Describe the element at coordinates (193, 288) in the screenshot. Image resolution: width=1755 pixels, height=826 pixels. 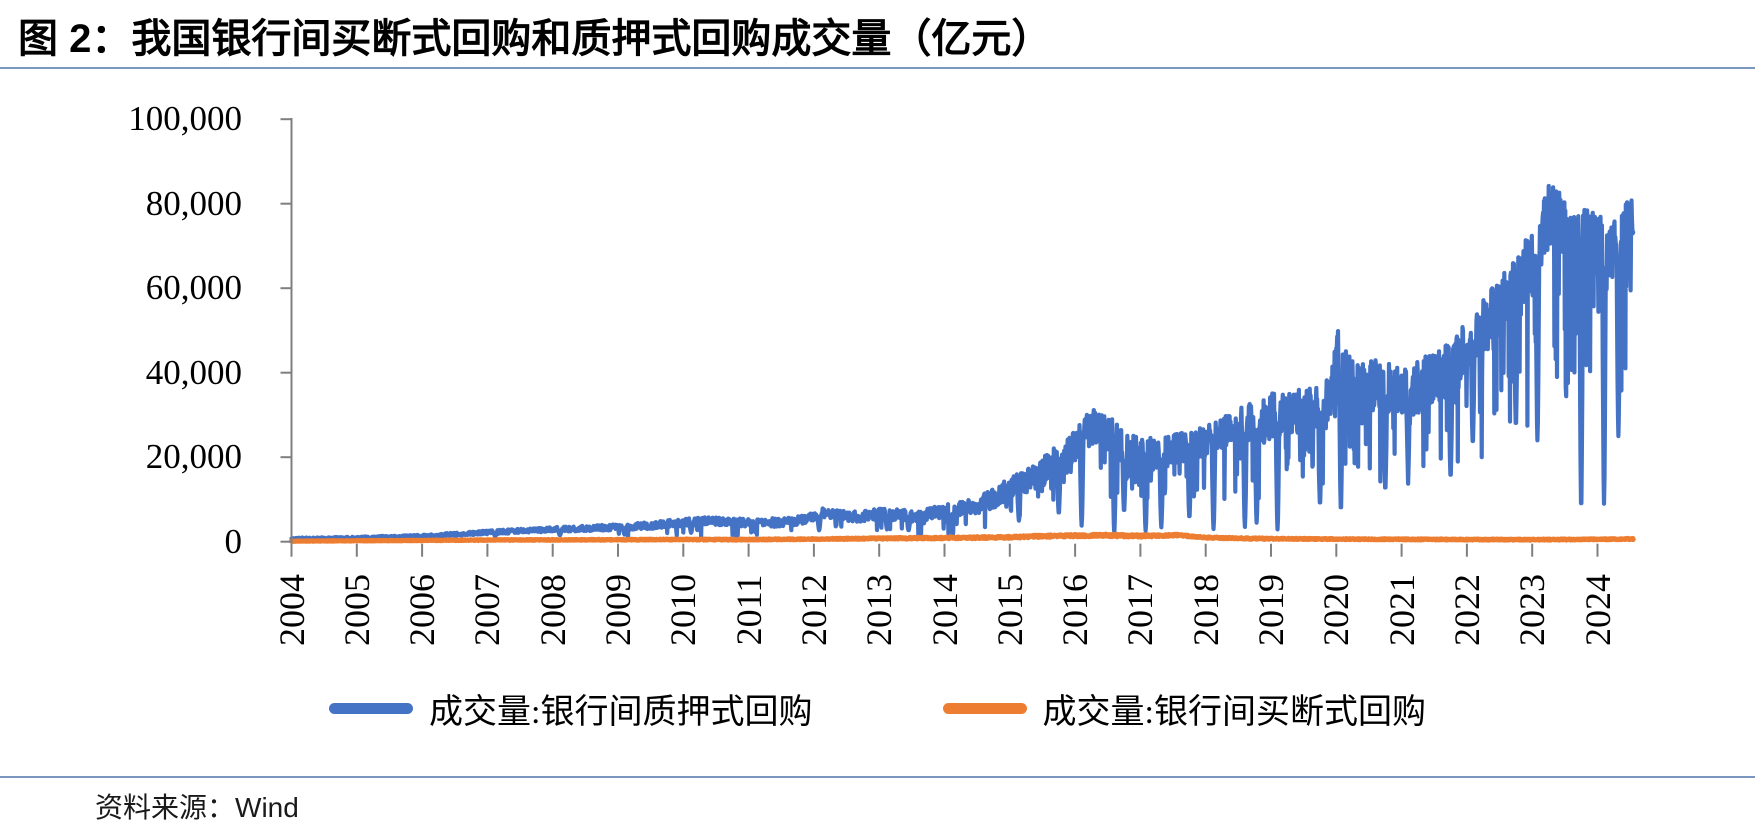
I see `y-tick-label: 60,000` at that location.